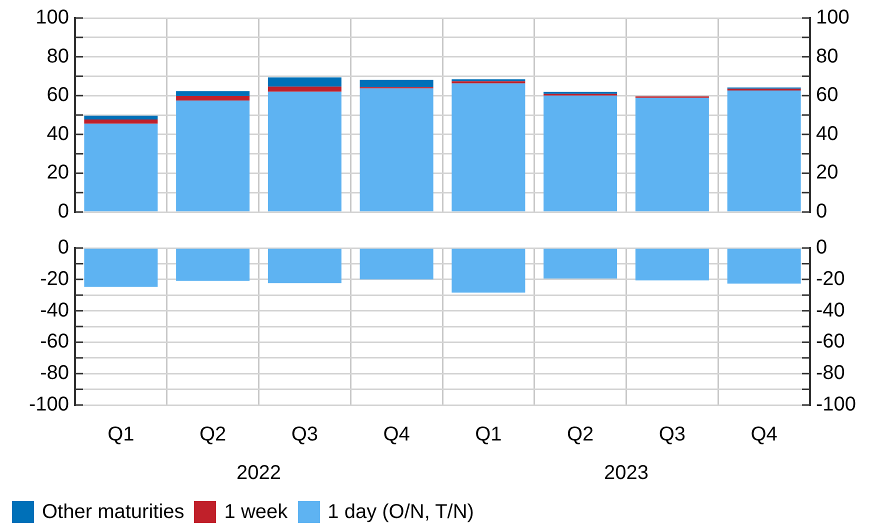 Image resolution: width=879 pixels, height=528 pixels. Describe the element at coordinates (57, 133) in the screenshot. I see `y-tick-label: 40` at that location.